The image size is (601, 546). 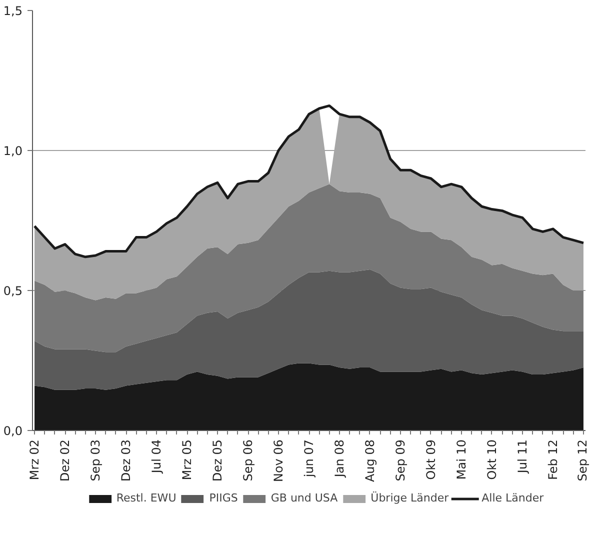 I want to click on x-tick-label: Nov 06, so click(x=279, y=460).